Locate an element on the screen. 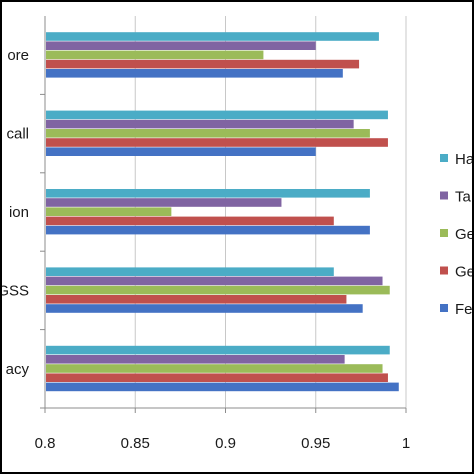  x-tick-label: 1 is located at coordinates (406, 443).